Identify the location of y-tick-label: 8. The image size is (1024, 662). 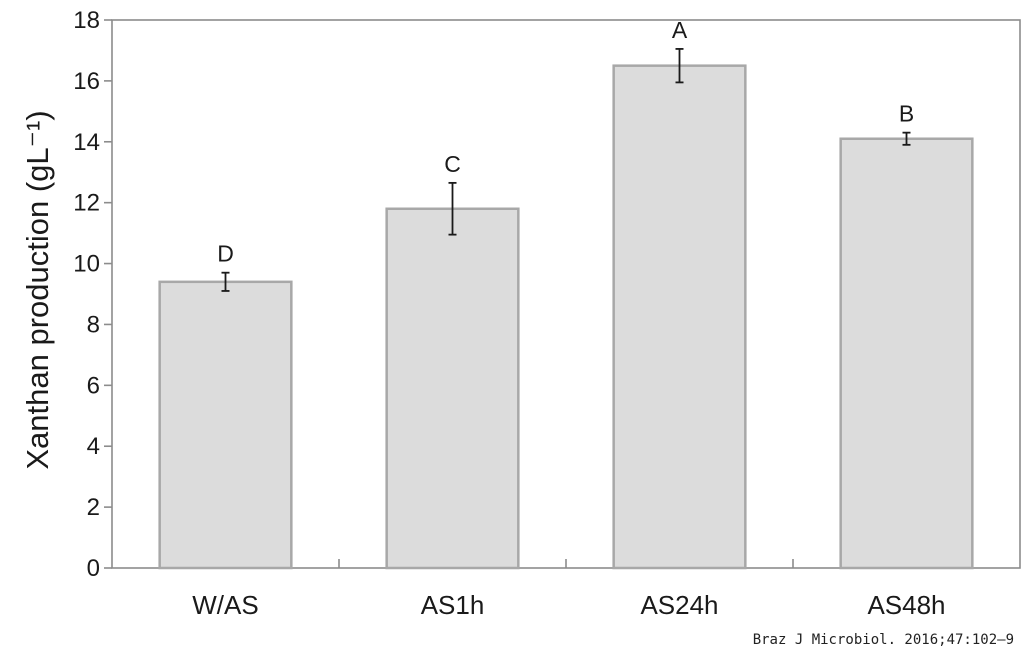
(93, 324).